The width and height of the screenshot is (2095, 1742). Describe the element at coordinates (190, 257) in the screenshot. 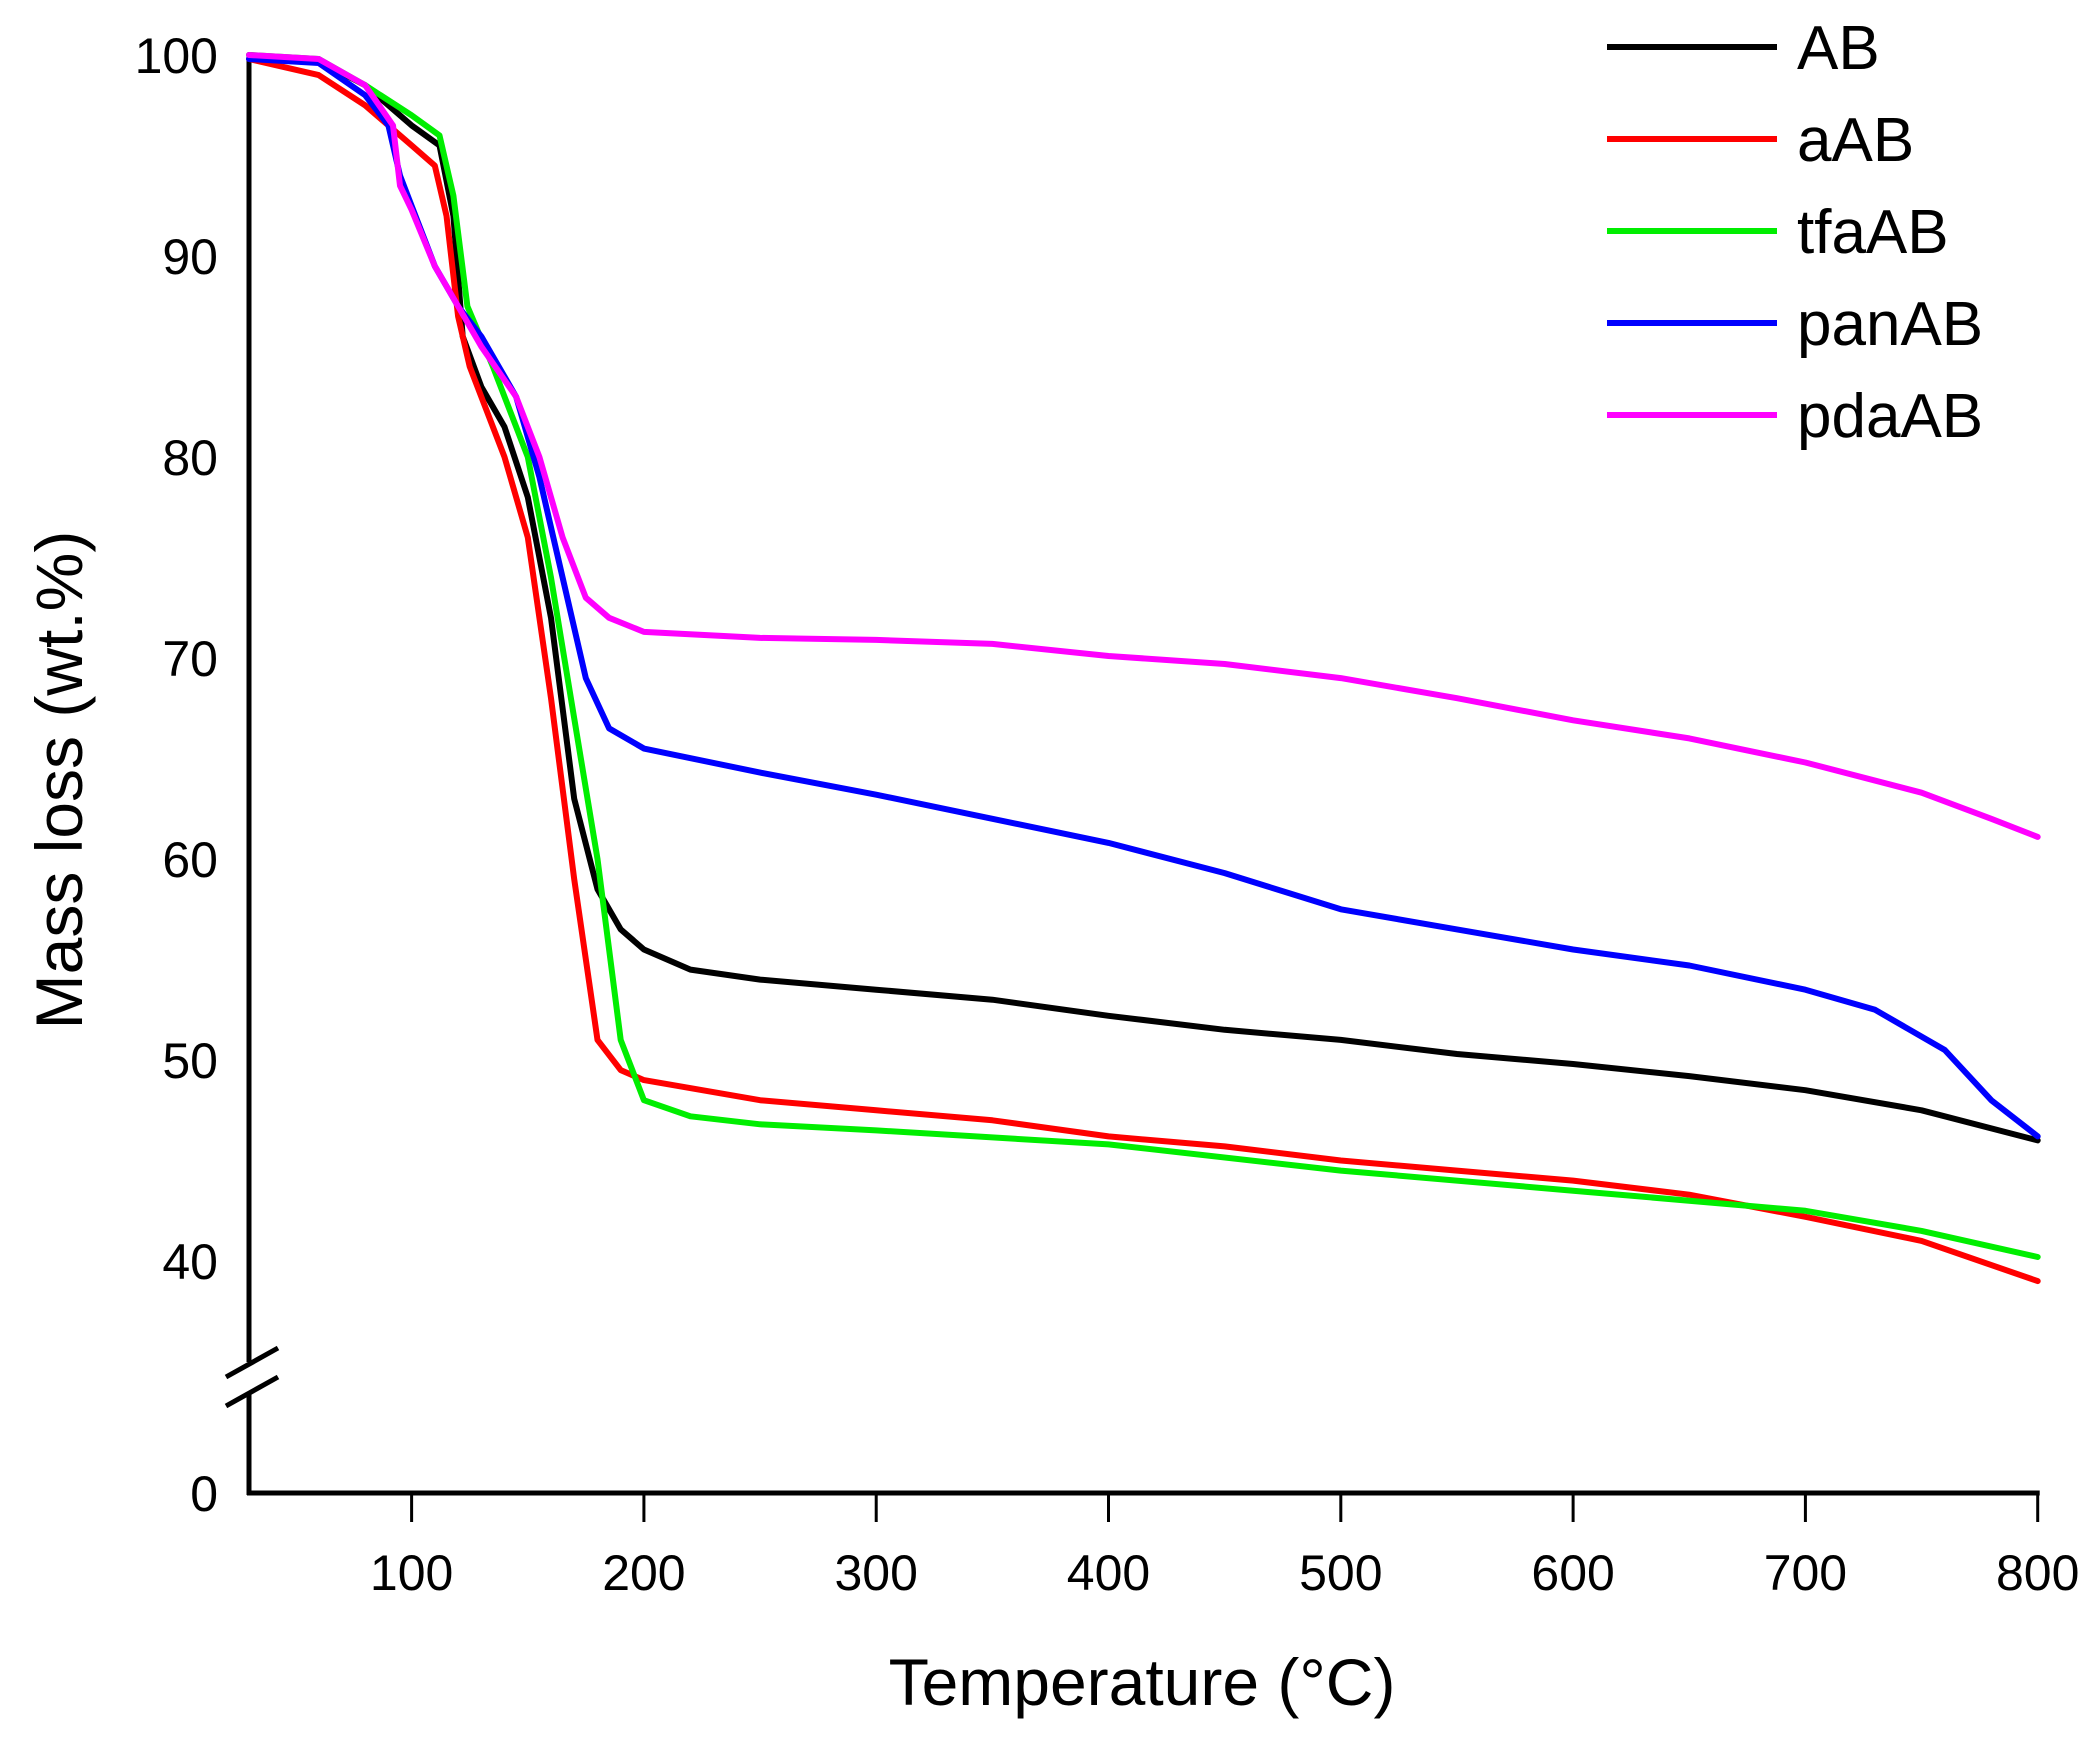

I see `y-tick-label: 90` at that location.